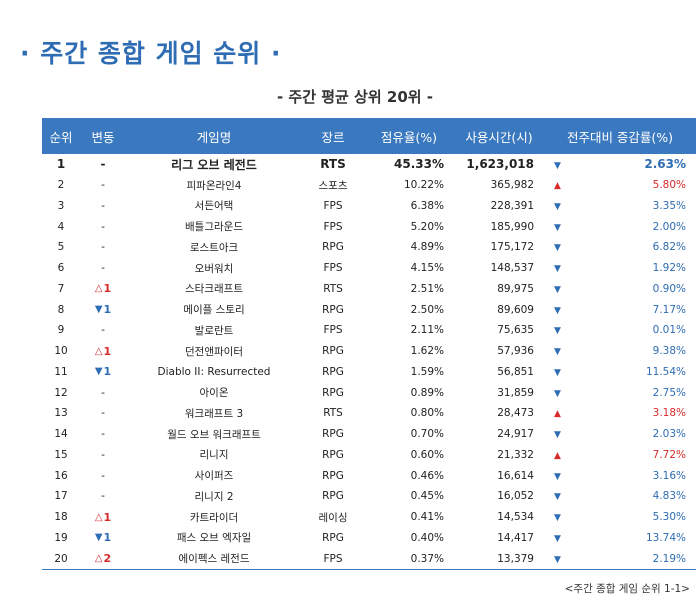 Image resolution: width=698 pixels, height=603 pixels. I want to click on change-value: 3.35%, so click(669, 205).